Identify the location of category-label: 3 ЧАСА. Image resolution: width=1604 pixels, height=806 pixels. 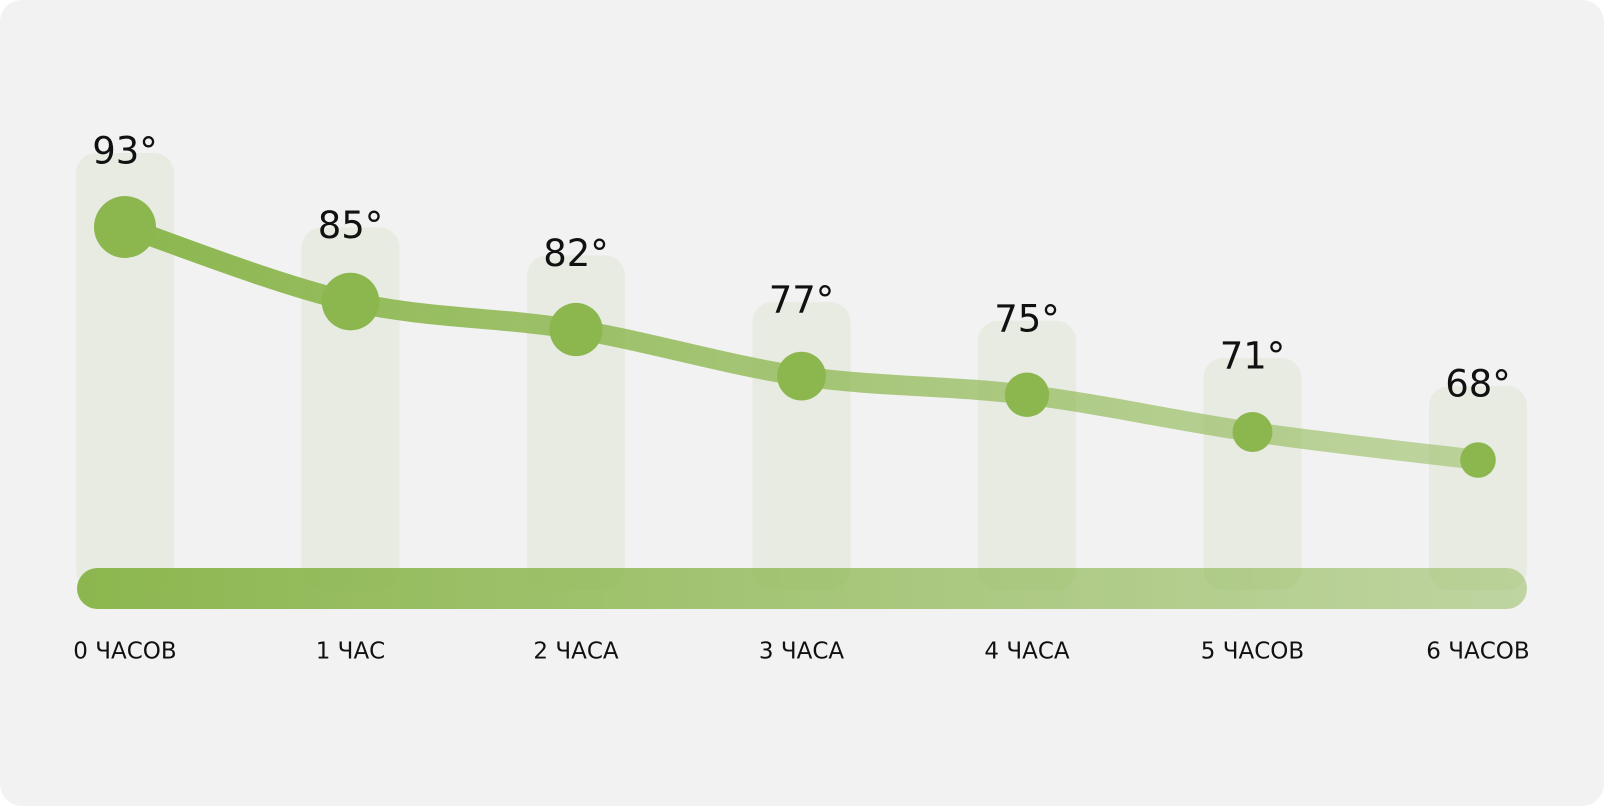
(802, 652).